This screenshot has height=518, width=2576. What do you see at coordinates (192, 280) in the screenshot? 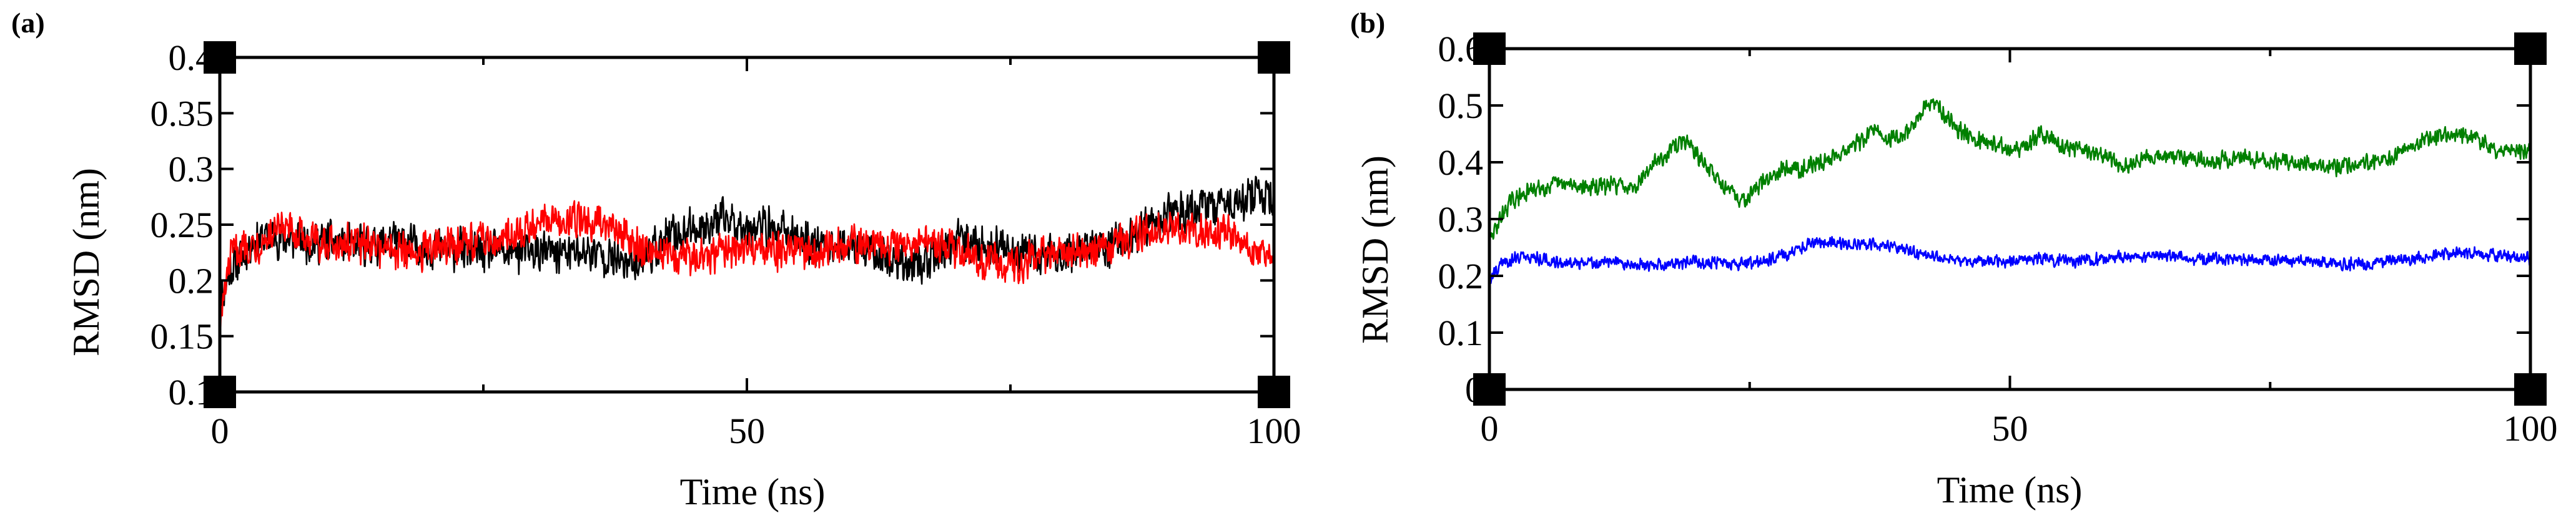
I see `chart-a-y-tick-label: 0.2` at bounding box center [192, 280].